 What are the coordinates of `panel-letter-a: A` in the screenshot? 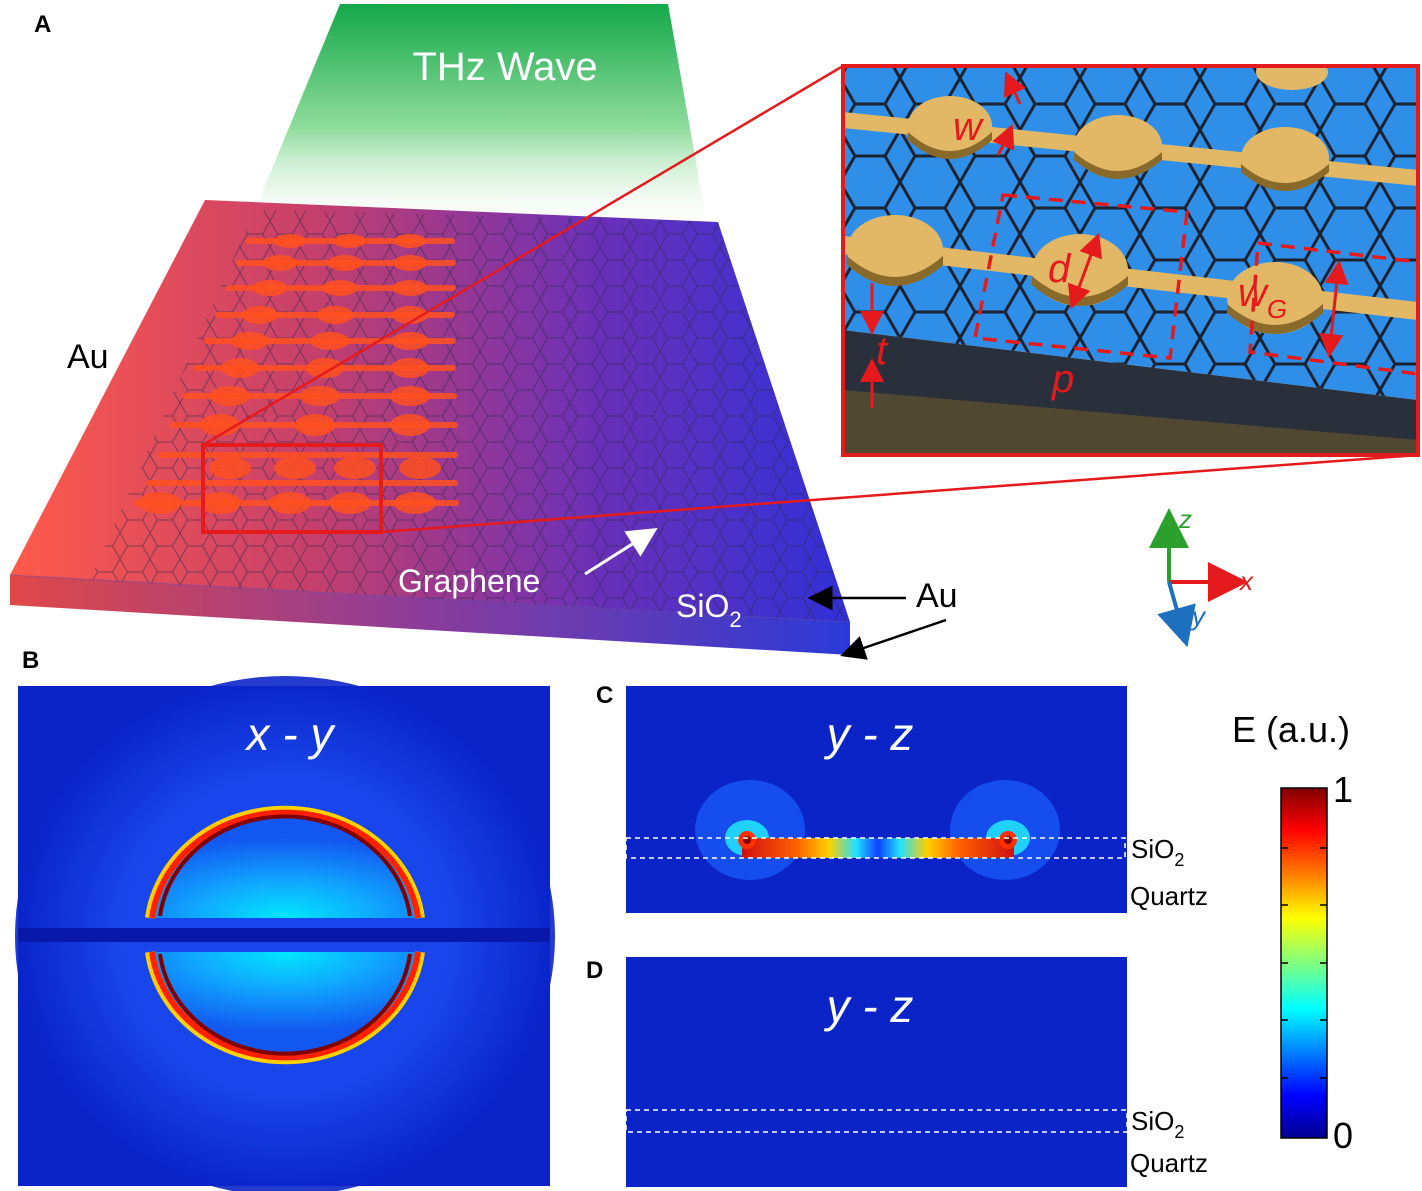 It's located at (42, 24).